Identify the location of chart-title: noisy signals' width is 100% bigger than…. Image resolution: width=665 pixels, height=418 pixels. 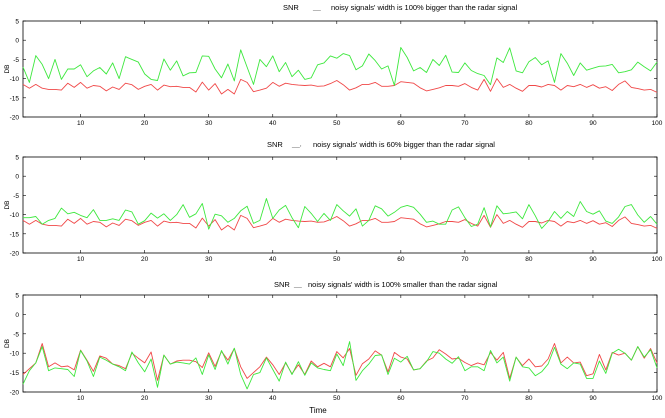
(424, 7).